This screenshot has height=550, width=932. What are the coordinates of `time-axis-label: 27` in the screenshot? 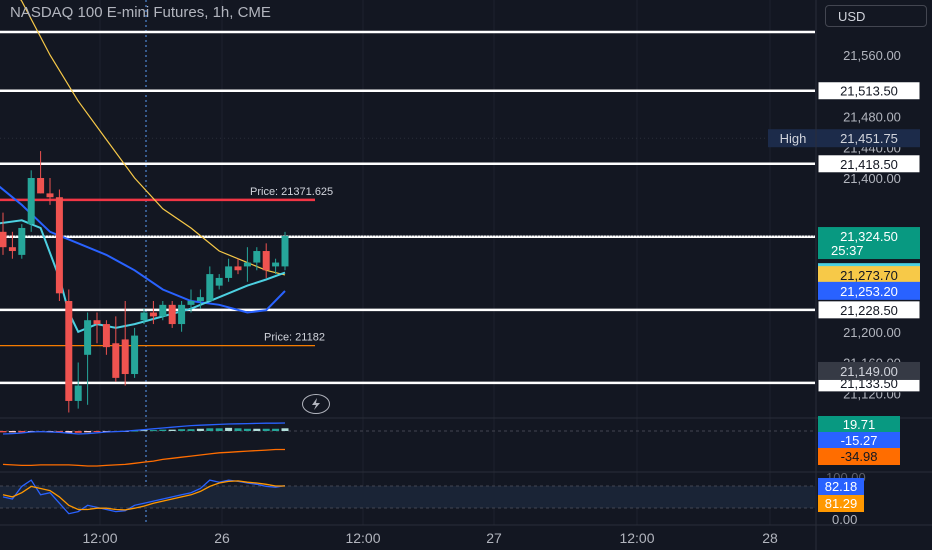 It's located at (494, 538).